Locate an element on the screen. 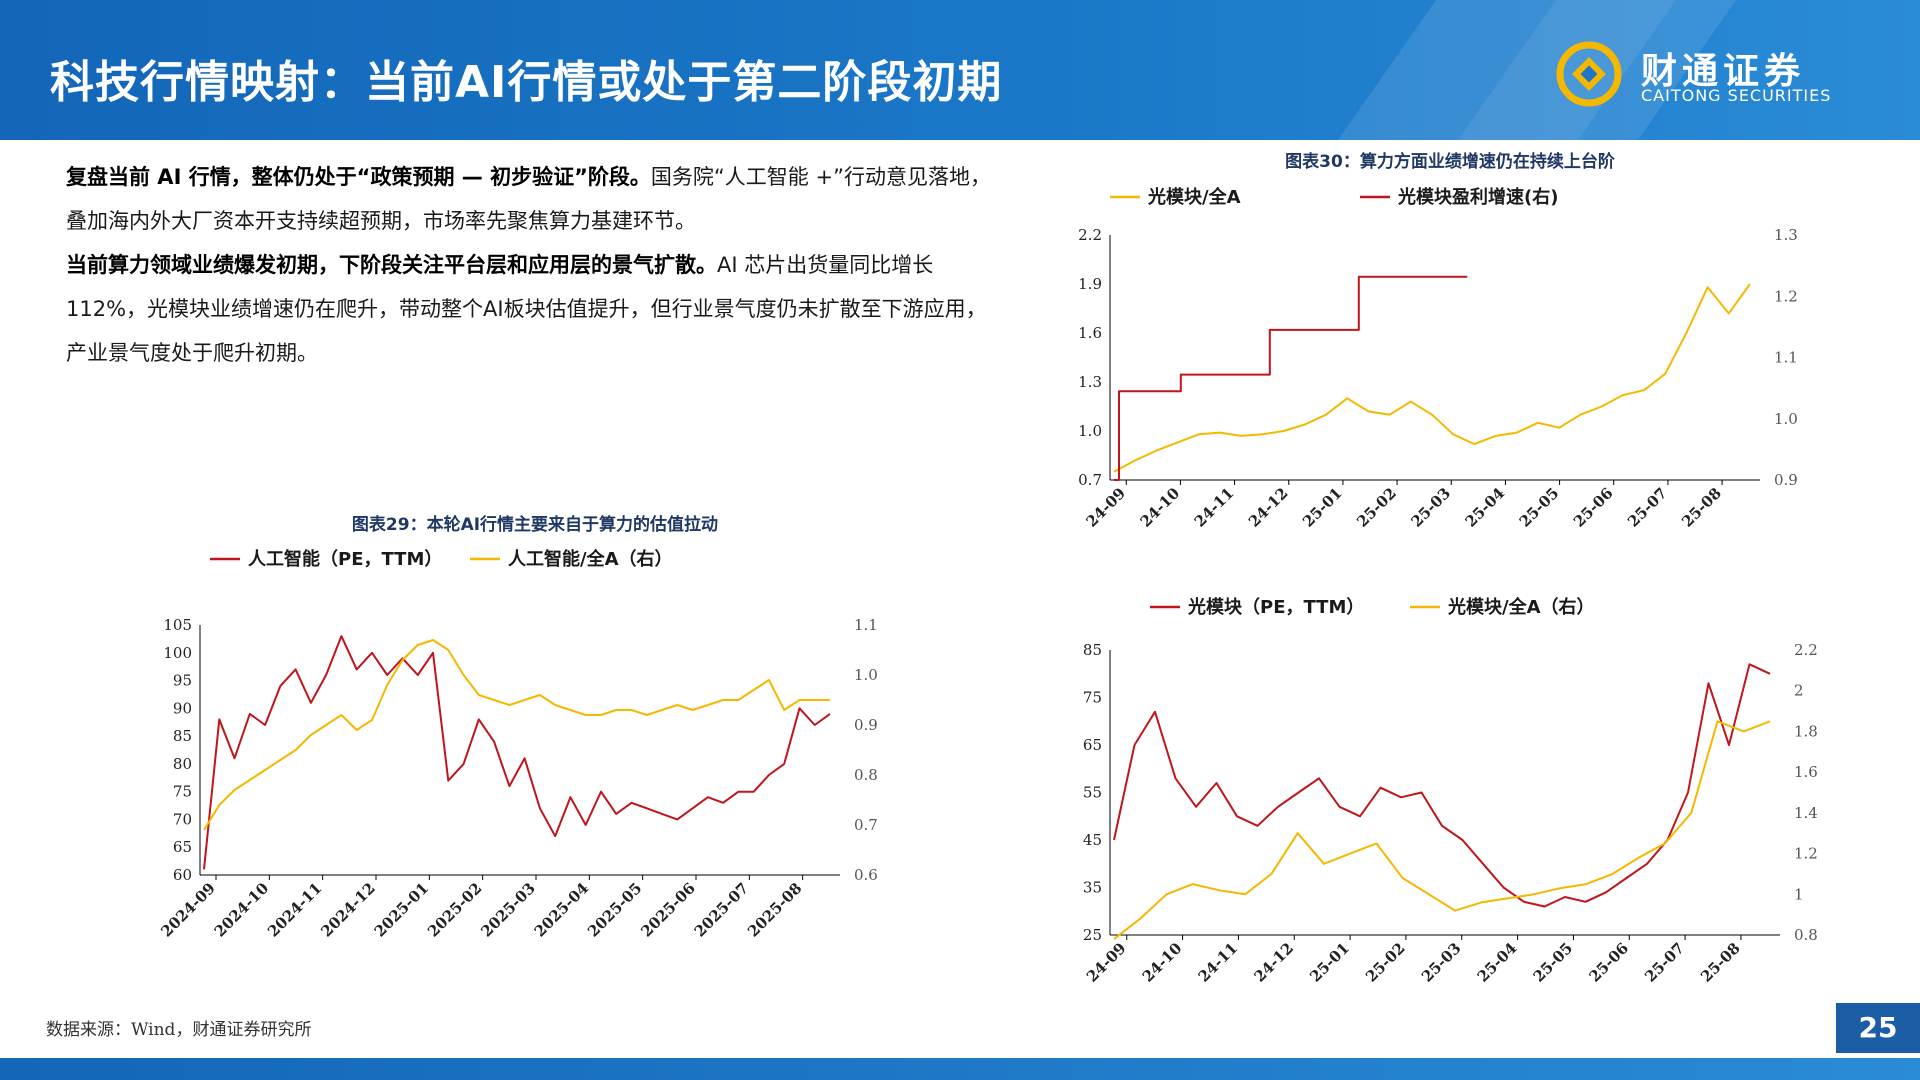 This screenshot has height=1080, width=1920. x-tick-label: 2025-02 is located at coordinates (454, 909).